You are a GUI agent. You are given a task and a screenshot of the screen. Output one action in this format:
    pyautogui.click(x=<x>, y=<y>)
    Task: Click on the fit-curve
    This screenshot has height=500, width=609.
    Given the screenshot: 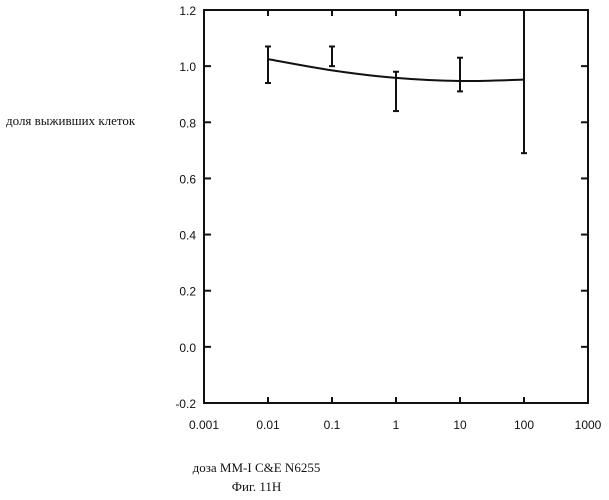 What is the action you would take?
    pyautogui.click(x=396, y=70)
    